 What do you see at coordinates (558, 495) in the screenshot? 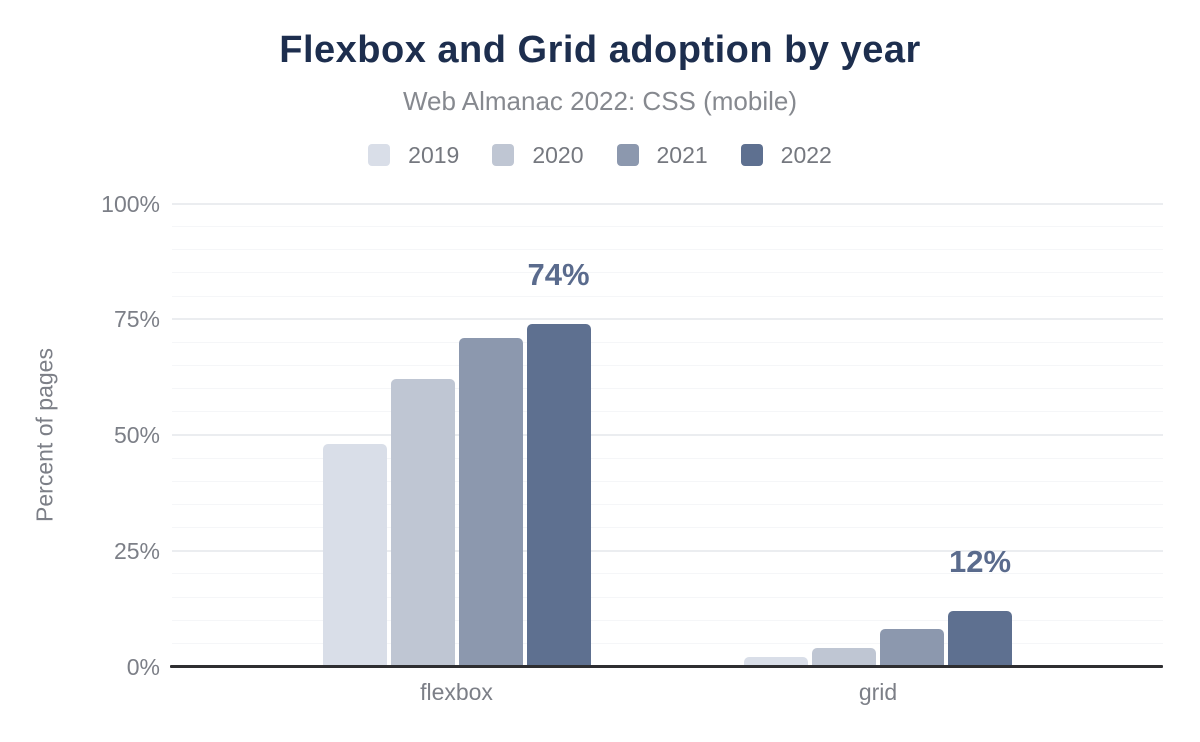
I see `bar-flexbox-2022` at bounding box center [558, 495].